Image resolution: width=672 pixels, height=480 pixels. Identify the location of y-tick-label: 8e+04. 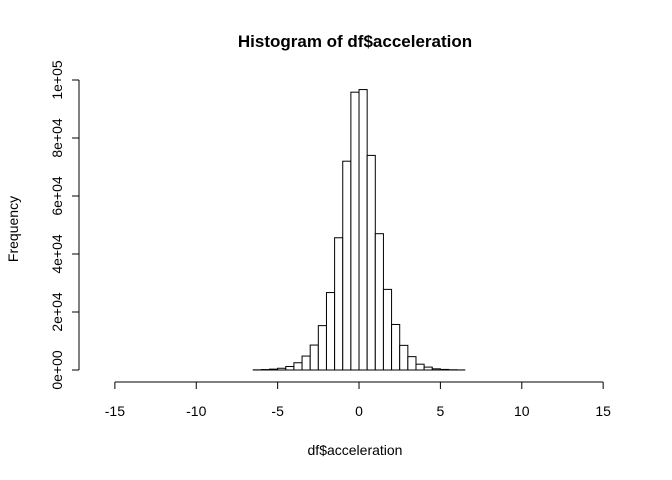
(57, 138).